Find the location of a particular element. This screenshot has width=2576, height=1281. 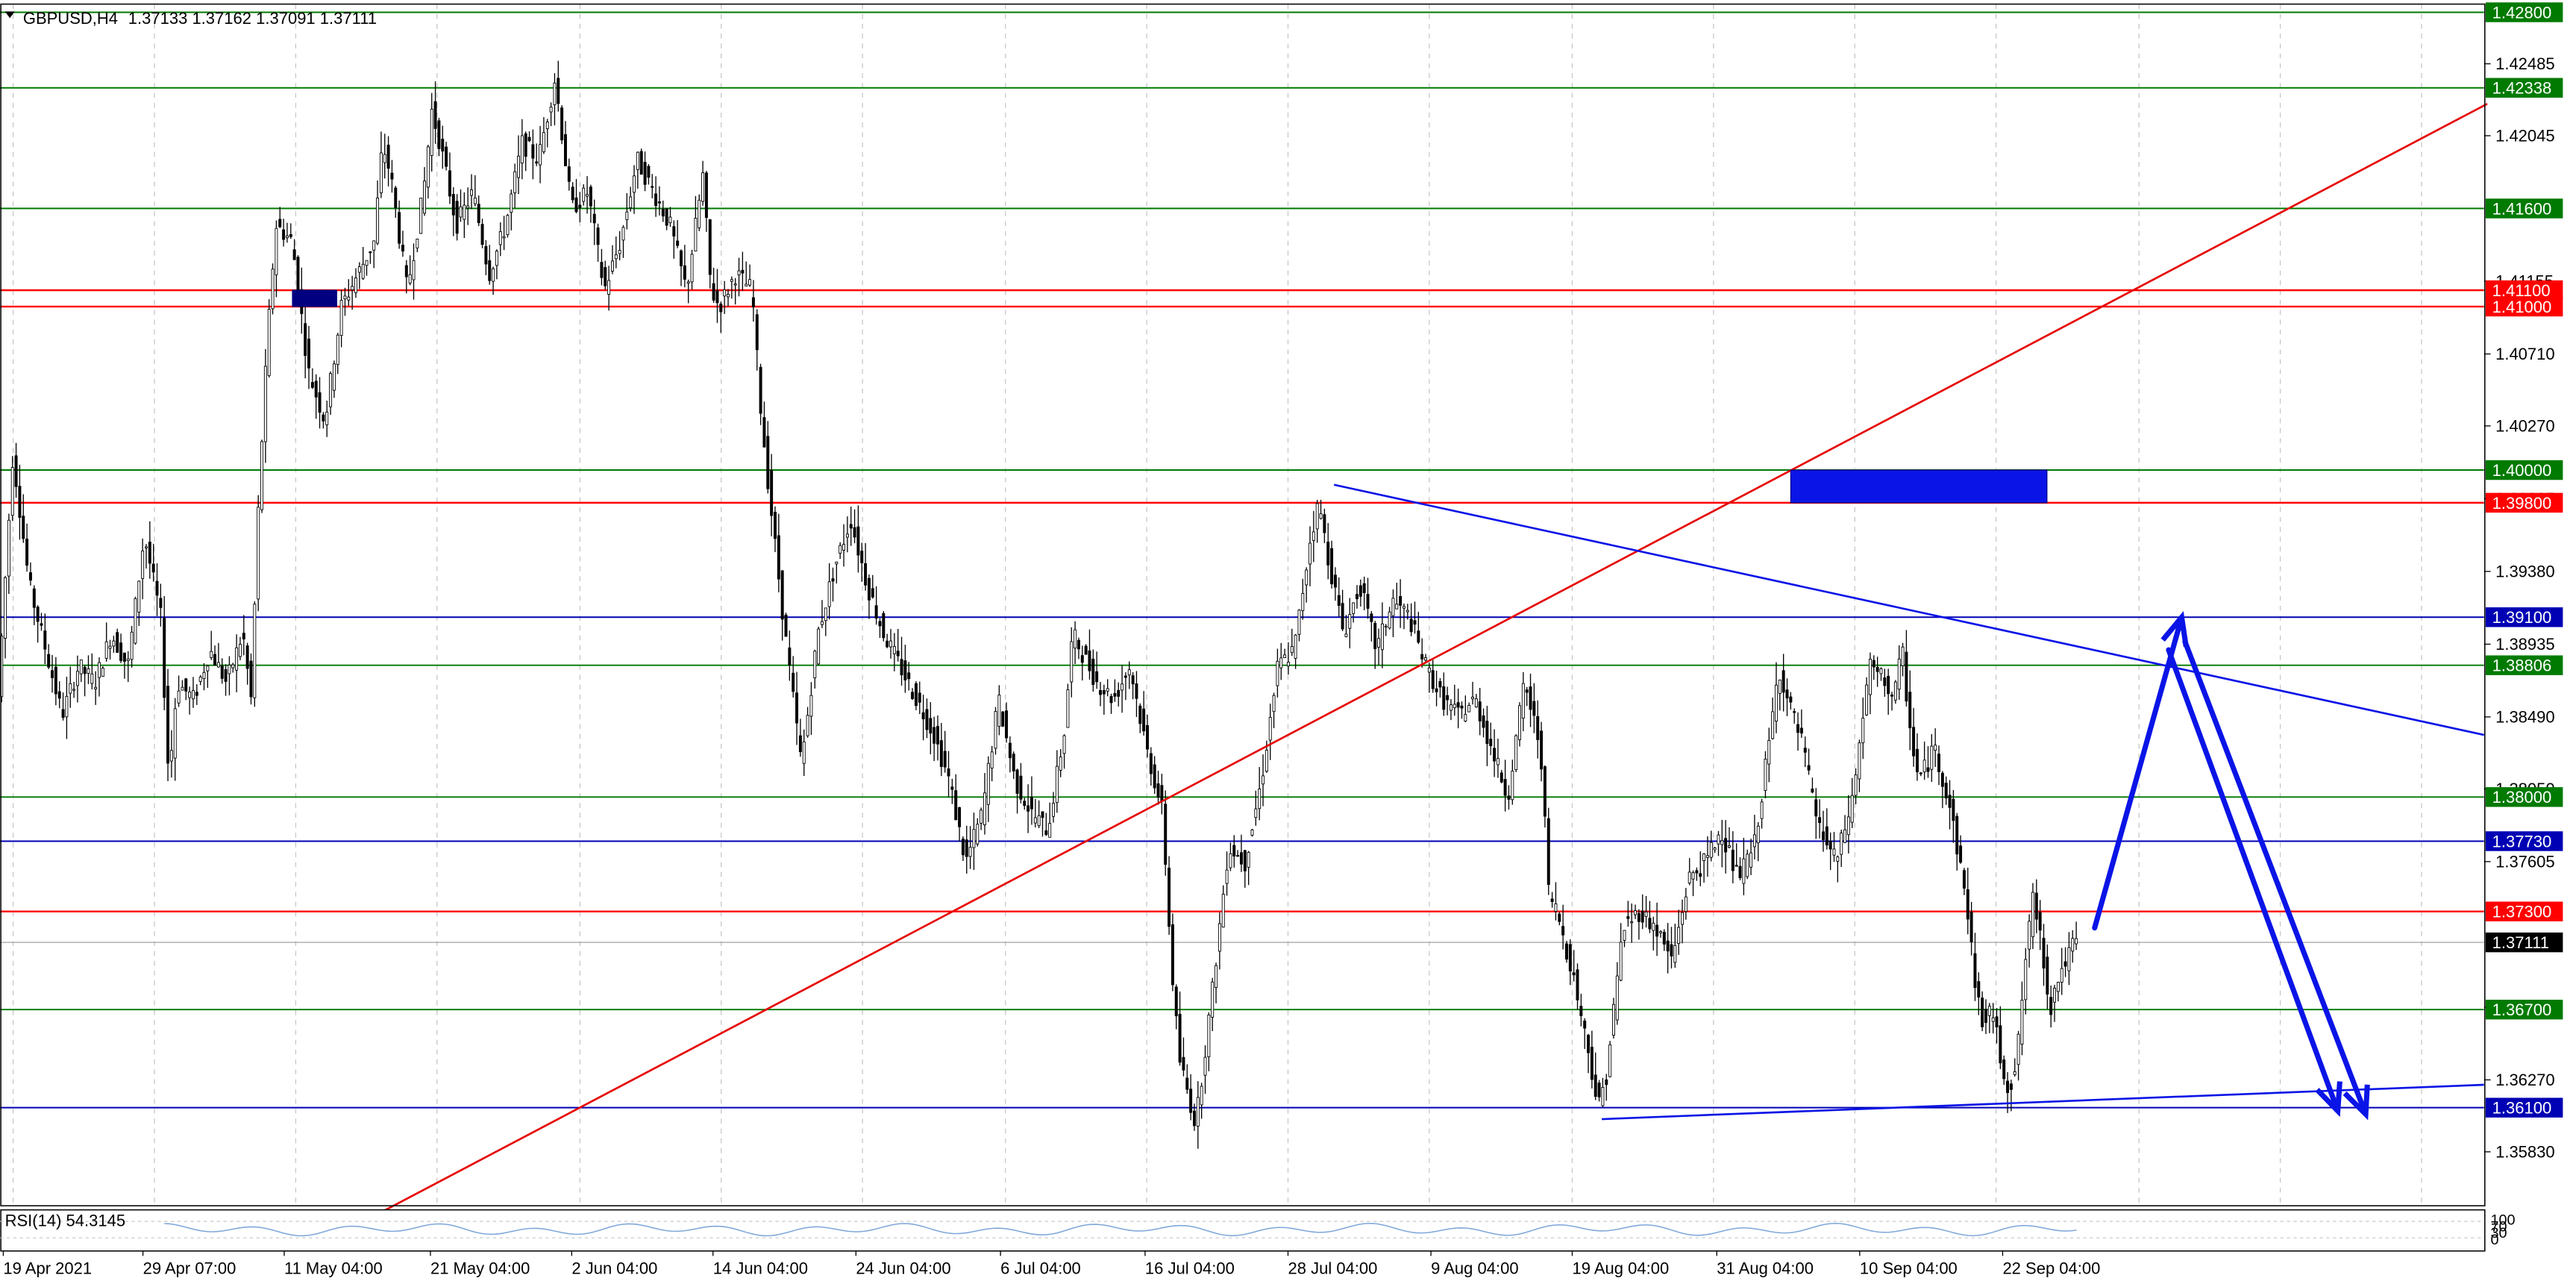

ohlc-label: 1.37133 1.37162 1.37091 1.37111 is located at coordinates (253, 18).